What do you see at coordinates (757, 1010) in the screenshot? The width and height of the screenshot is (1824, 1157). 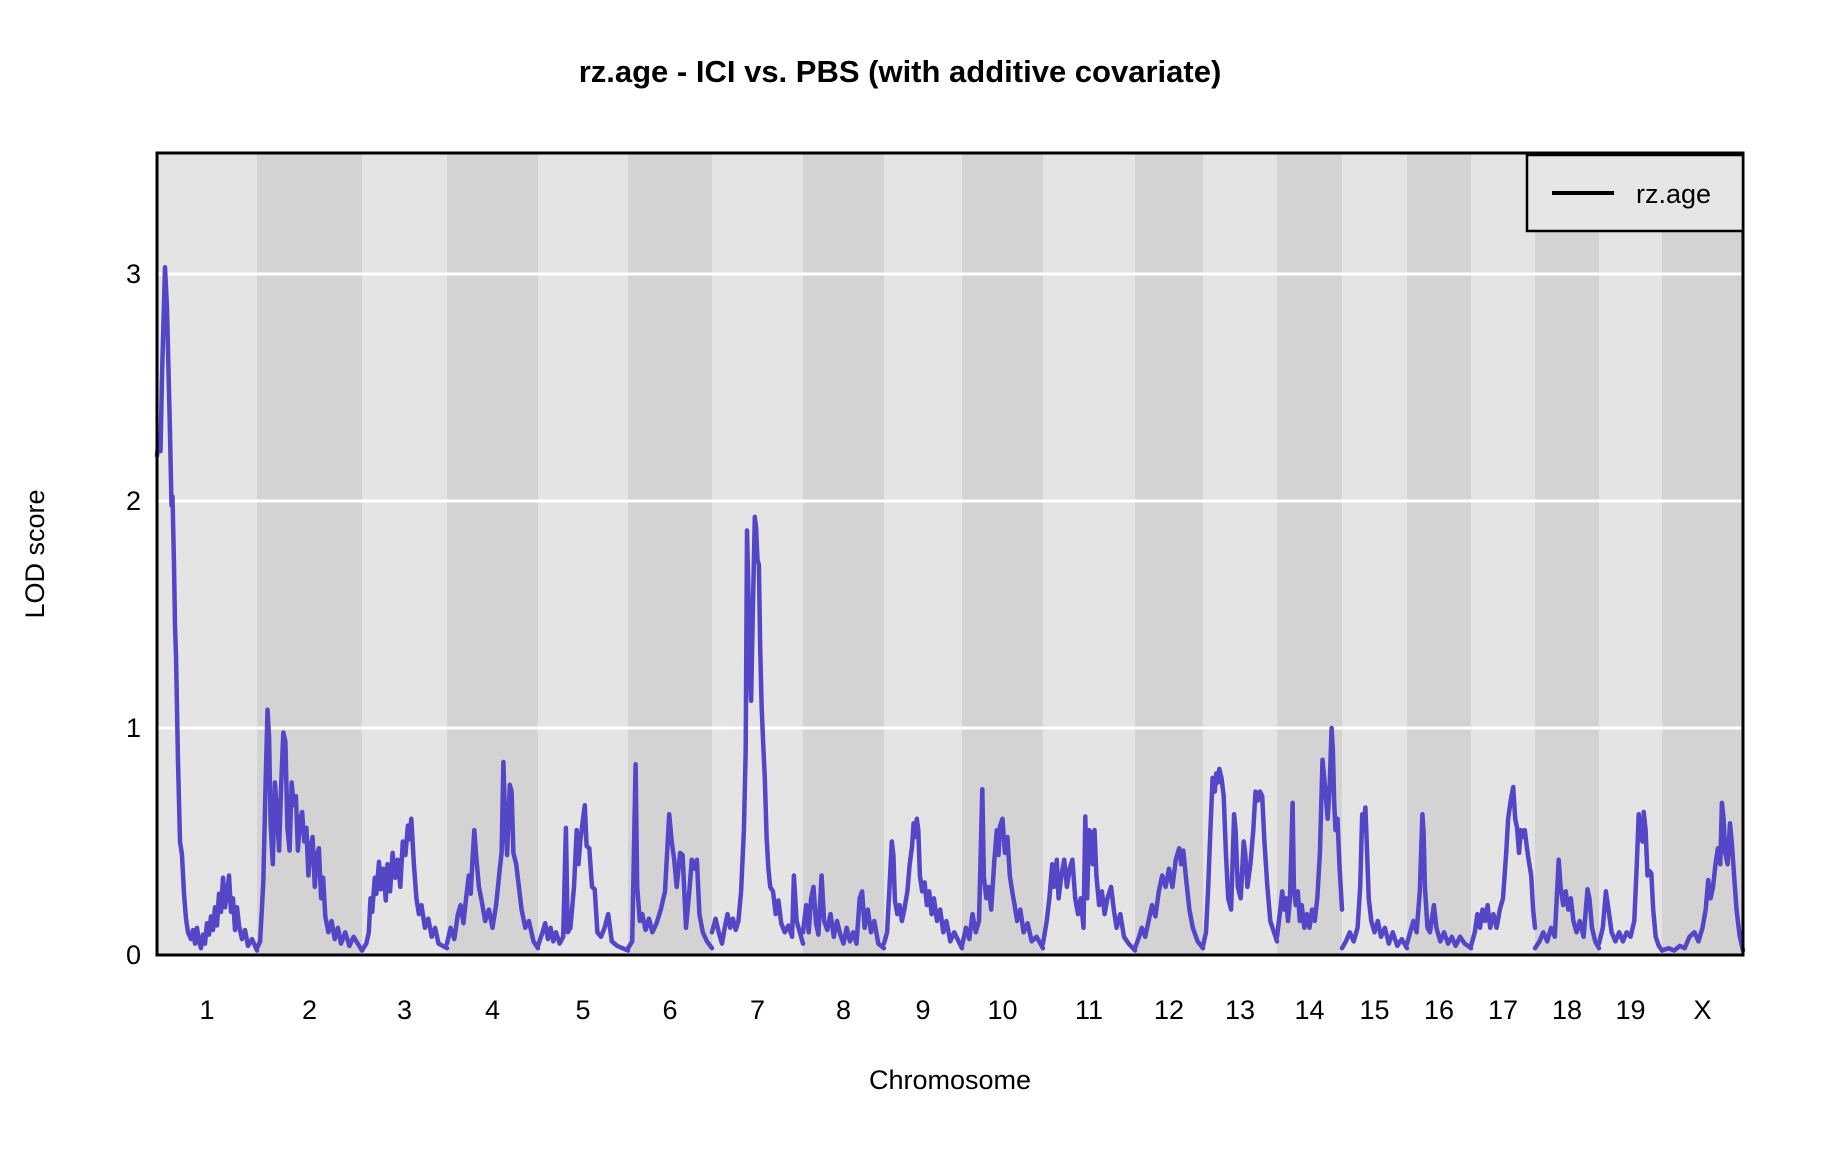 I see `x-tick-chr-7: 7` at bounding box center [757, 1010].